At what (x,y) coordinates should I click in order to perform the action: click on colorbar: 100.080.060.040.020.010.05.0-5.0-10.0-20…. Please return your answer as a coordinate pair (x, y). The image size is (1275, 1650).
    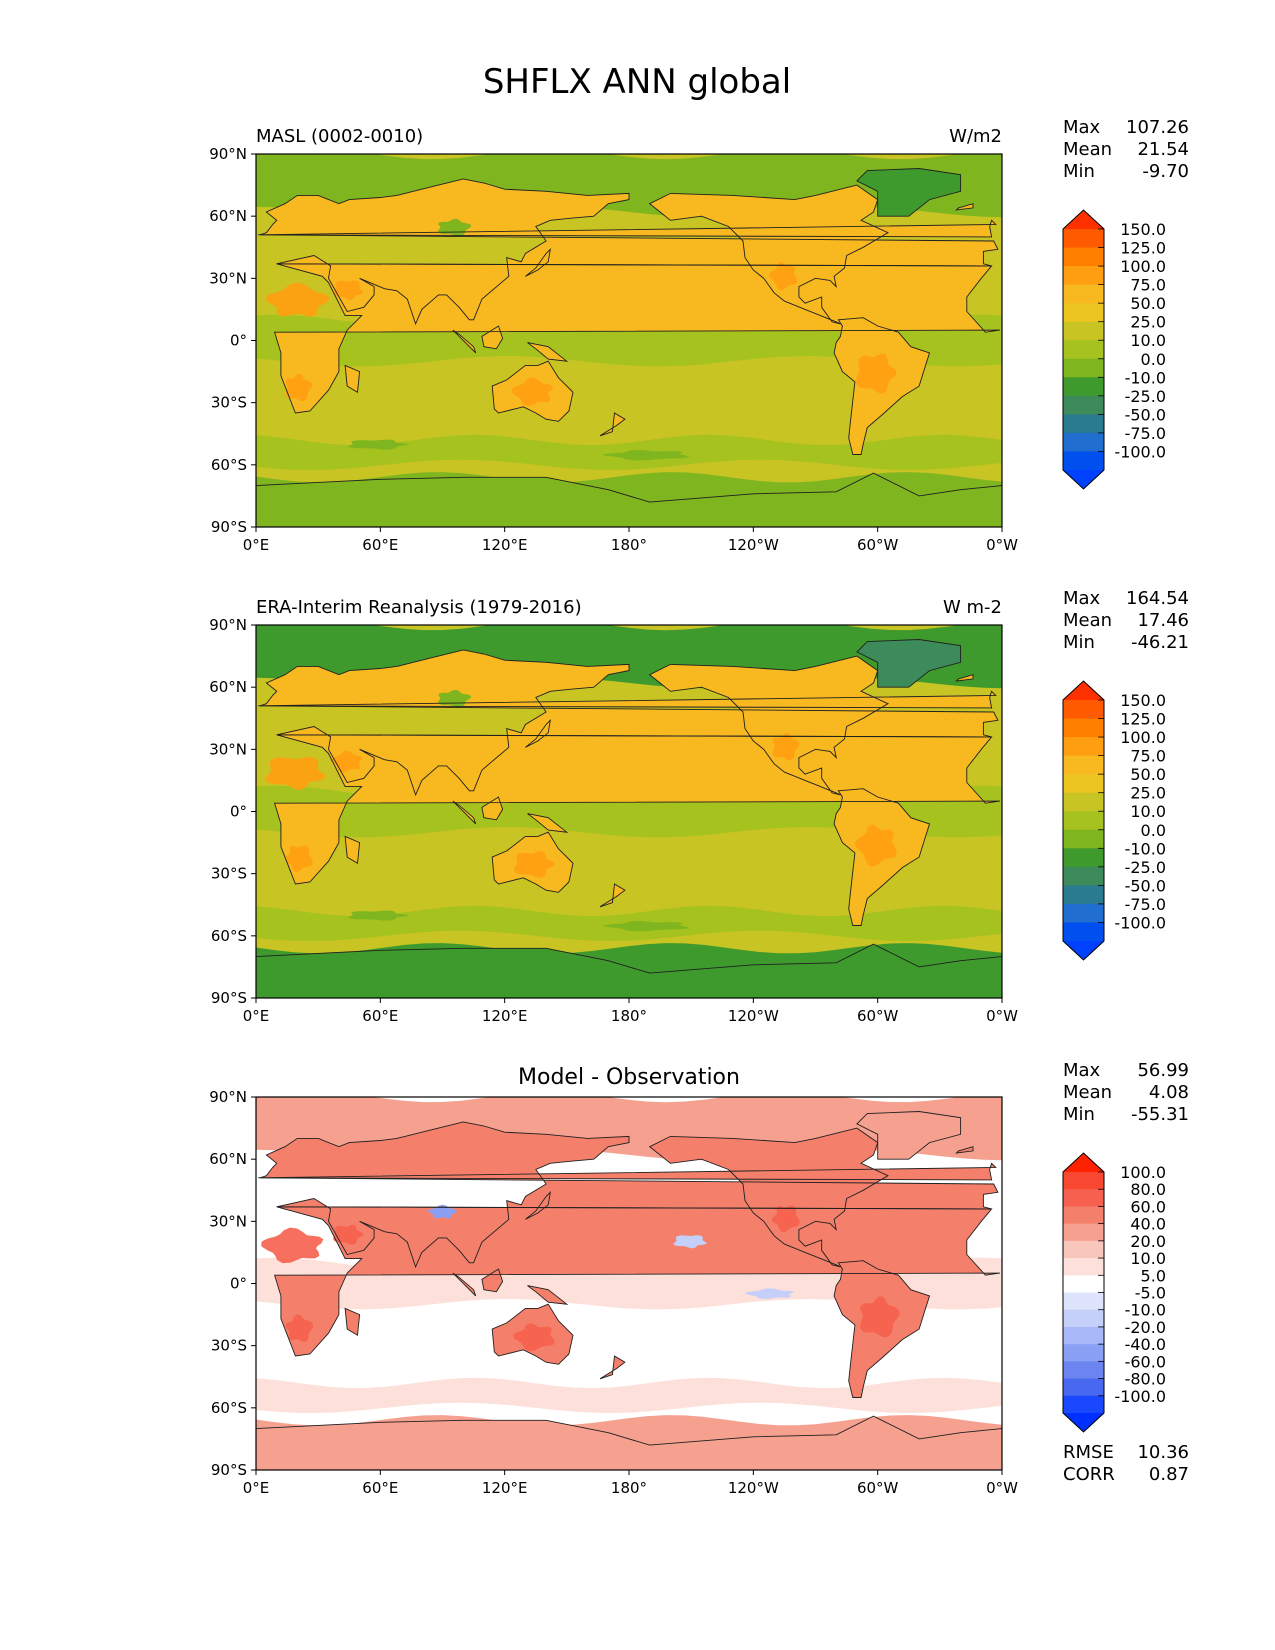
    Looking at the image, I should click on (1114, 1292).